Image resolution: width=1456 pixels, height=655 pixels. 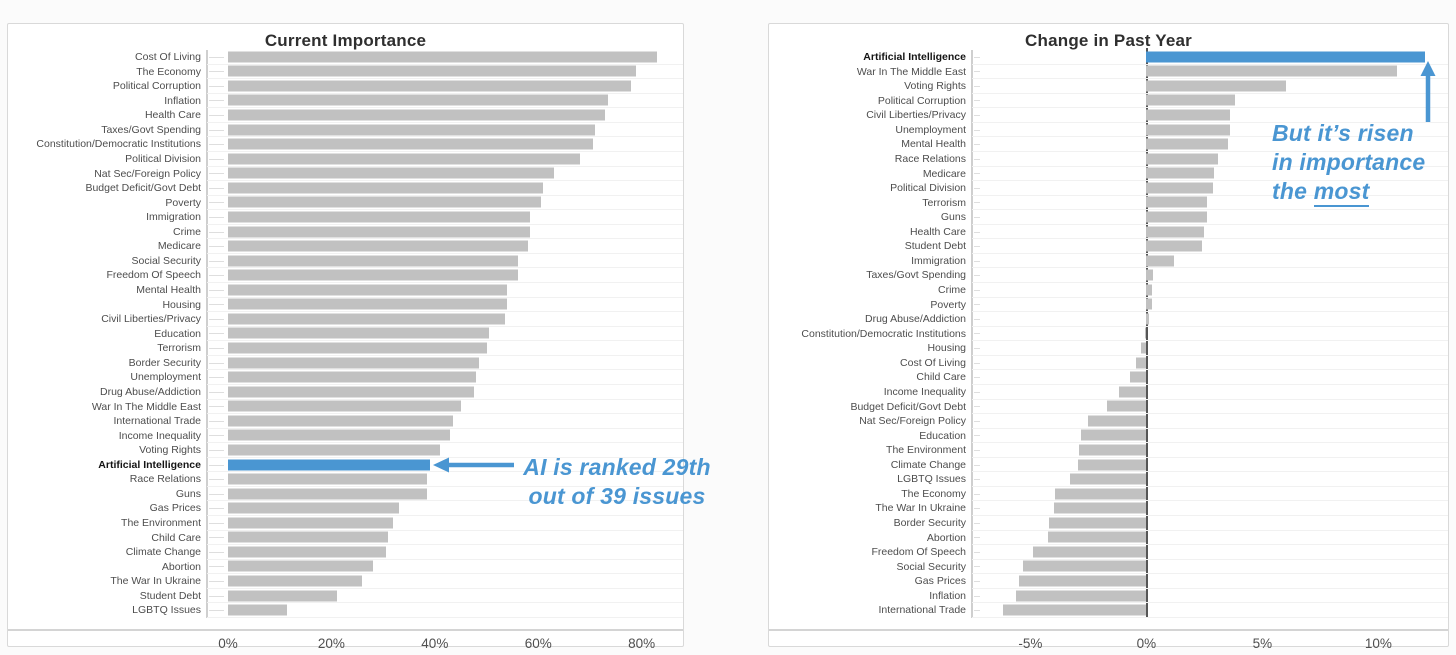 What do you see at coordinates (926, 450) in the screenshot?
I see `category-label: The Environment` at bounding box center [926, 450].